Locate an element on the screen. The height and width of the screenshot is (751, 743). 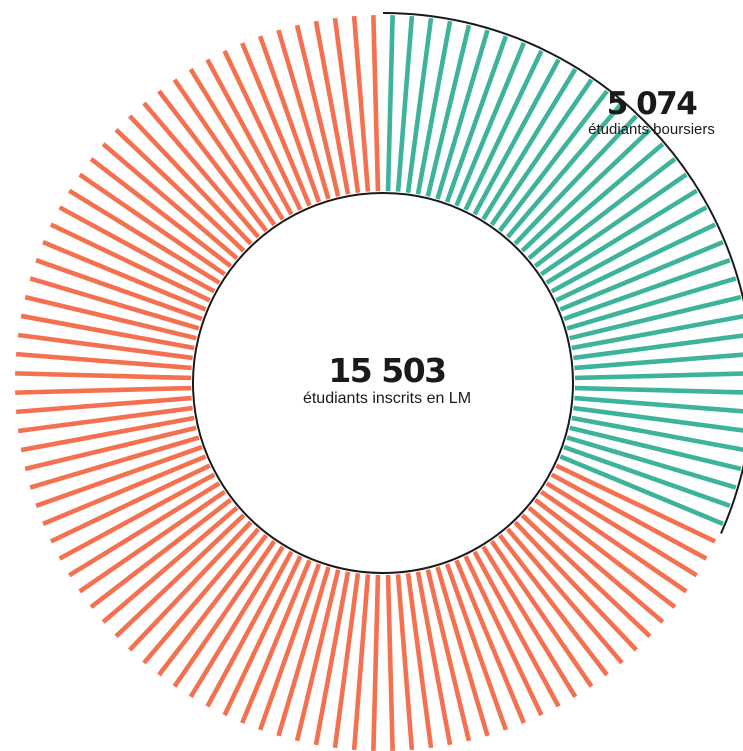
total-label-group: 15 503 étudiants inscrits en LM is located at coordinates (387, 382).